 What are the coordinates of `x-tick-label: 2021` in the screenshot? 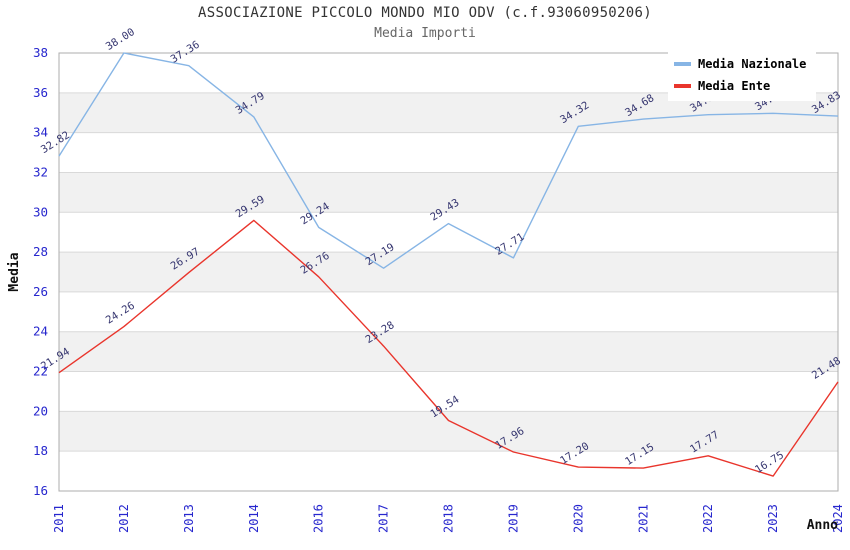 It's located at (643, 518).